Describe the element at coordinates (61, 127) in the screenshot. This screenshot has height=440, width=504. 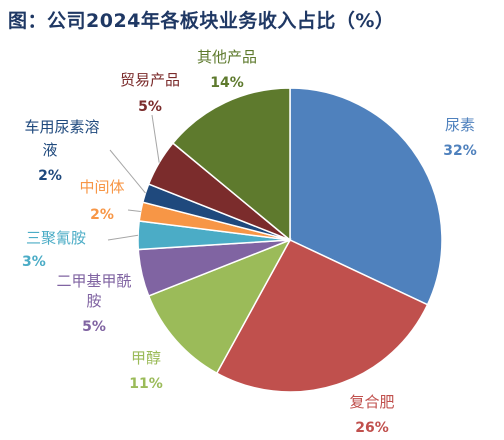
I see `slice-label: 车用尿素溶` at that location.